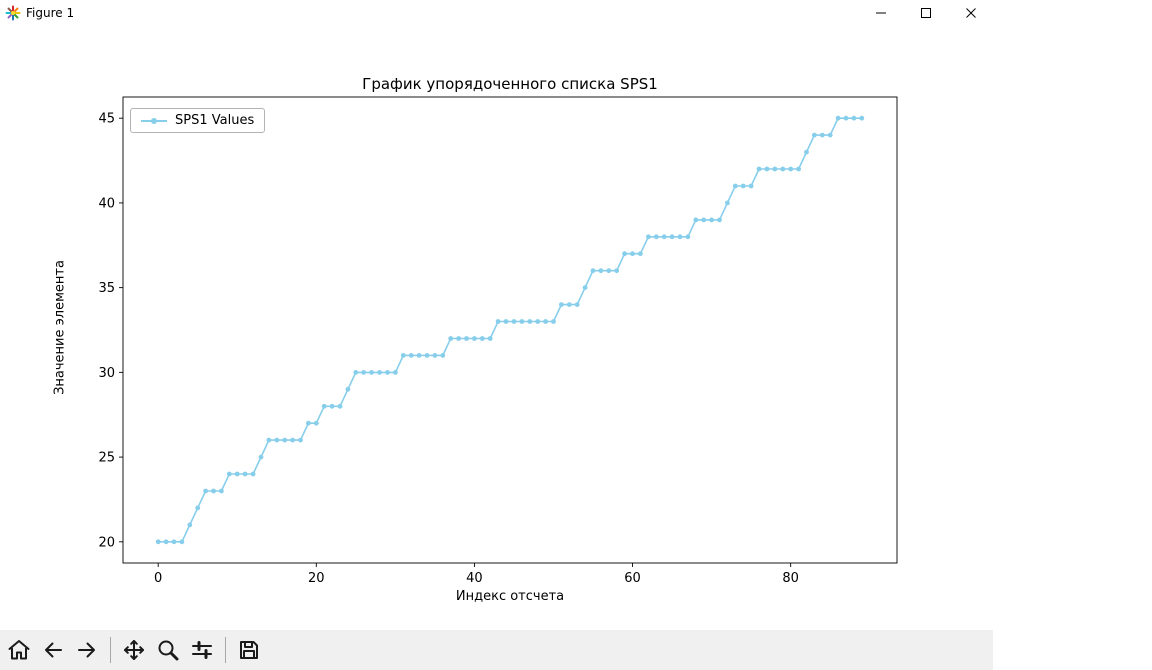 The height and width of the screenshot is (670, 1152). I want to click on legend: SPS1 Values, so click(198, 120).